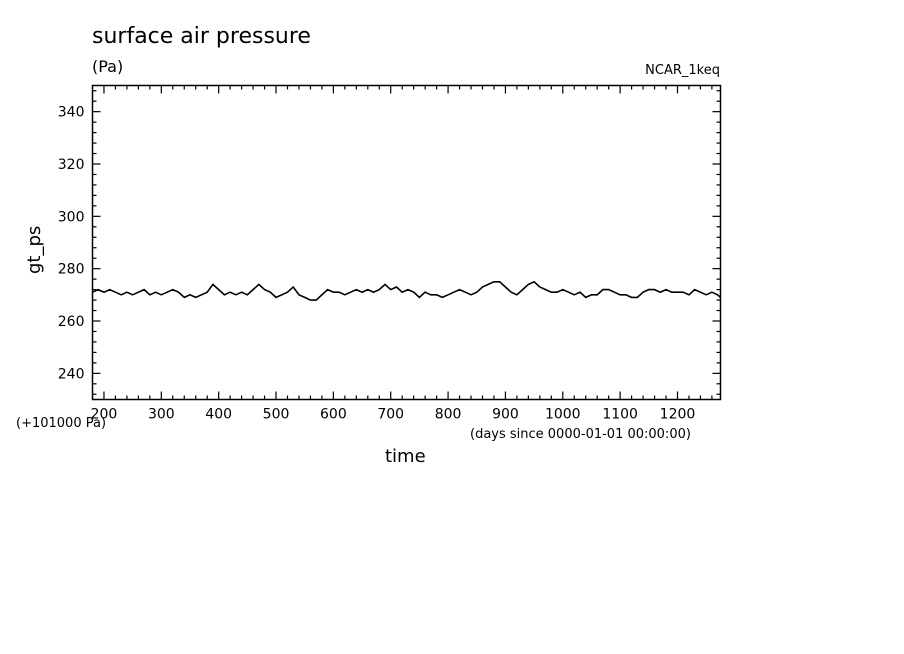  Describe the element at coordinates (682, 70) in the screenshot. I see `run-tag: NCAR_1keq` at that location.